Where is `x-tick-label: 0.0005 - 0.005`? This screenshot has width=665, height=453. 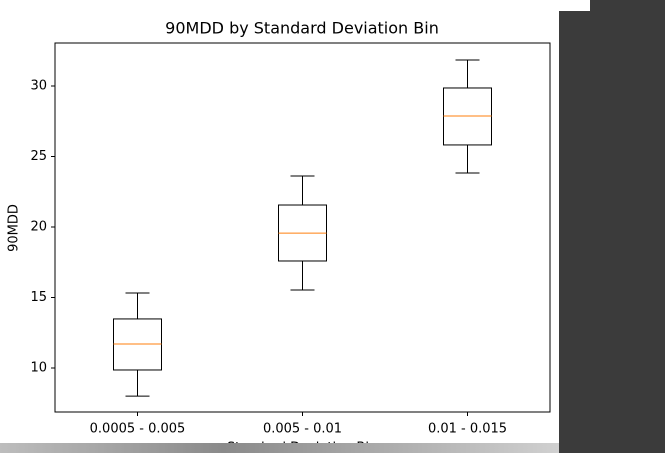 x-tick-label: 0.0005 - 0.005 is located at coordinates (138, 429).